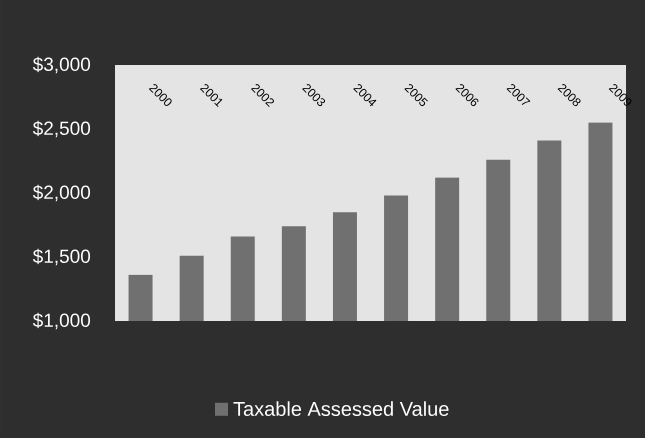 This screenshot has height=438, width=645. Describe the element at coordinates (61, 65) in the screenshot. I see `y-tick-label: $3,000` at that location.